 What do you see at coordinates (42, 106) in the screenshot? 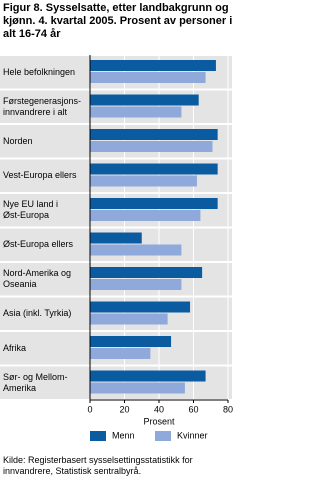
I see `category-label: Førstegenerasjons- innvandrere i alt` at bounding box center [42, 106].